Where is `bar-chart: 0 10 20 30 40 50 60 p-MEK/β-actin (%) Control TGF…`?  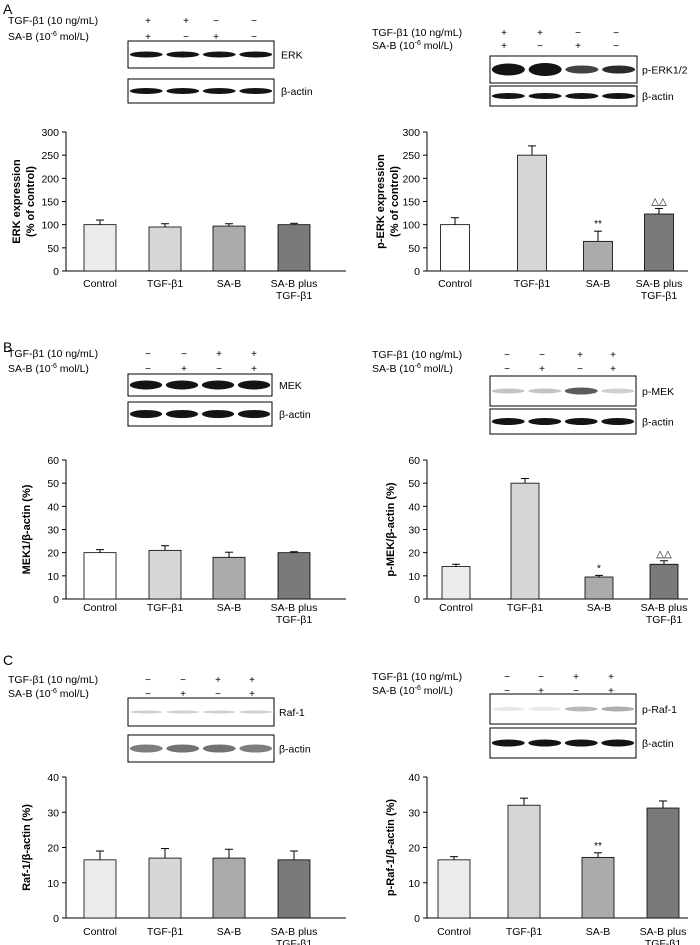 bar-chart: 0 10 20 30 40 50 60 p-MEK/β-actin (%) Control TGF… is located at coordinates (536, 540).